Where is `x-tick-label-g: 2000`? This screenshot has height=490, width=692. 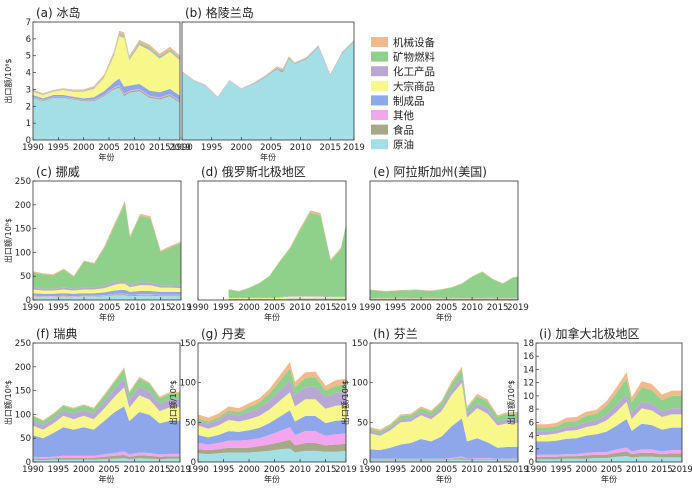
x-tick-label-g: 2000 is located at coordinates (249, 470).